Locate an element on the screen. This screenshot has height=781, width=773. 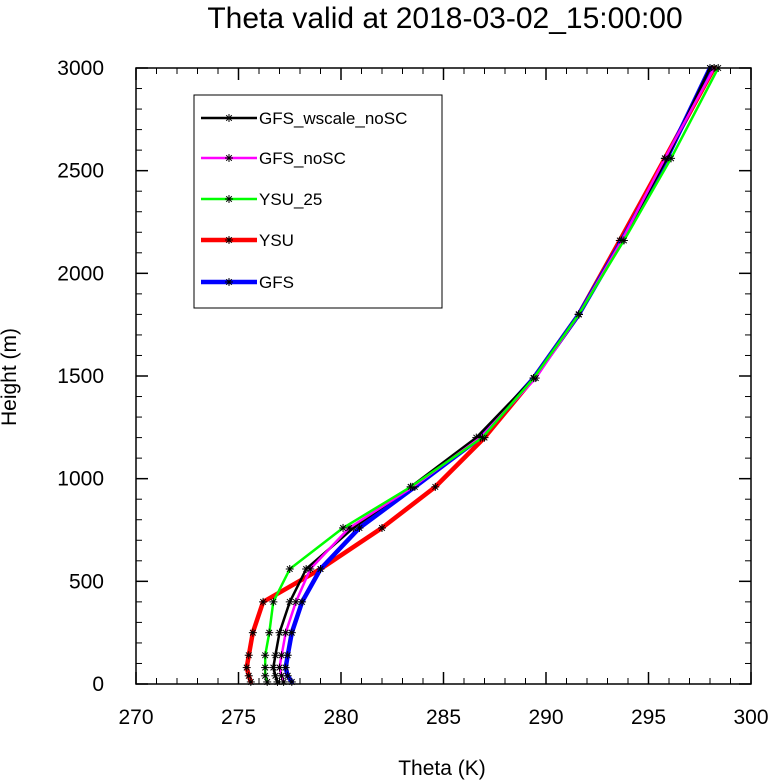
y-axis-title: Height (m) is located at coordinates (10, 377).